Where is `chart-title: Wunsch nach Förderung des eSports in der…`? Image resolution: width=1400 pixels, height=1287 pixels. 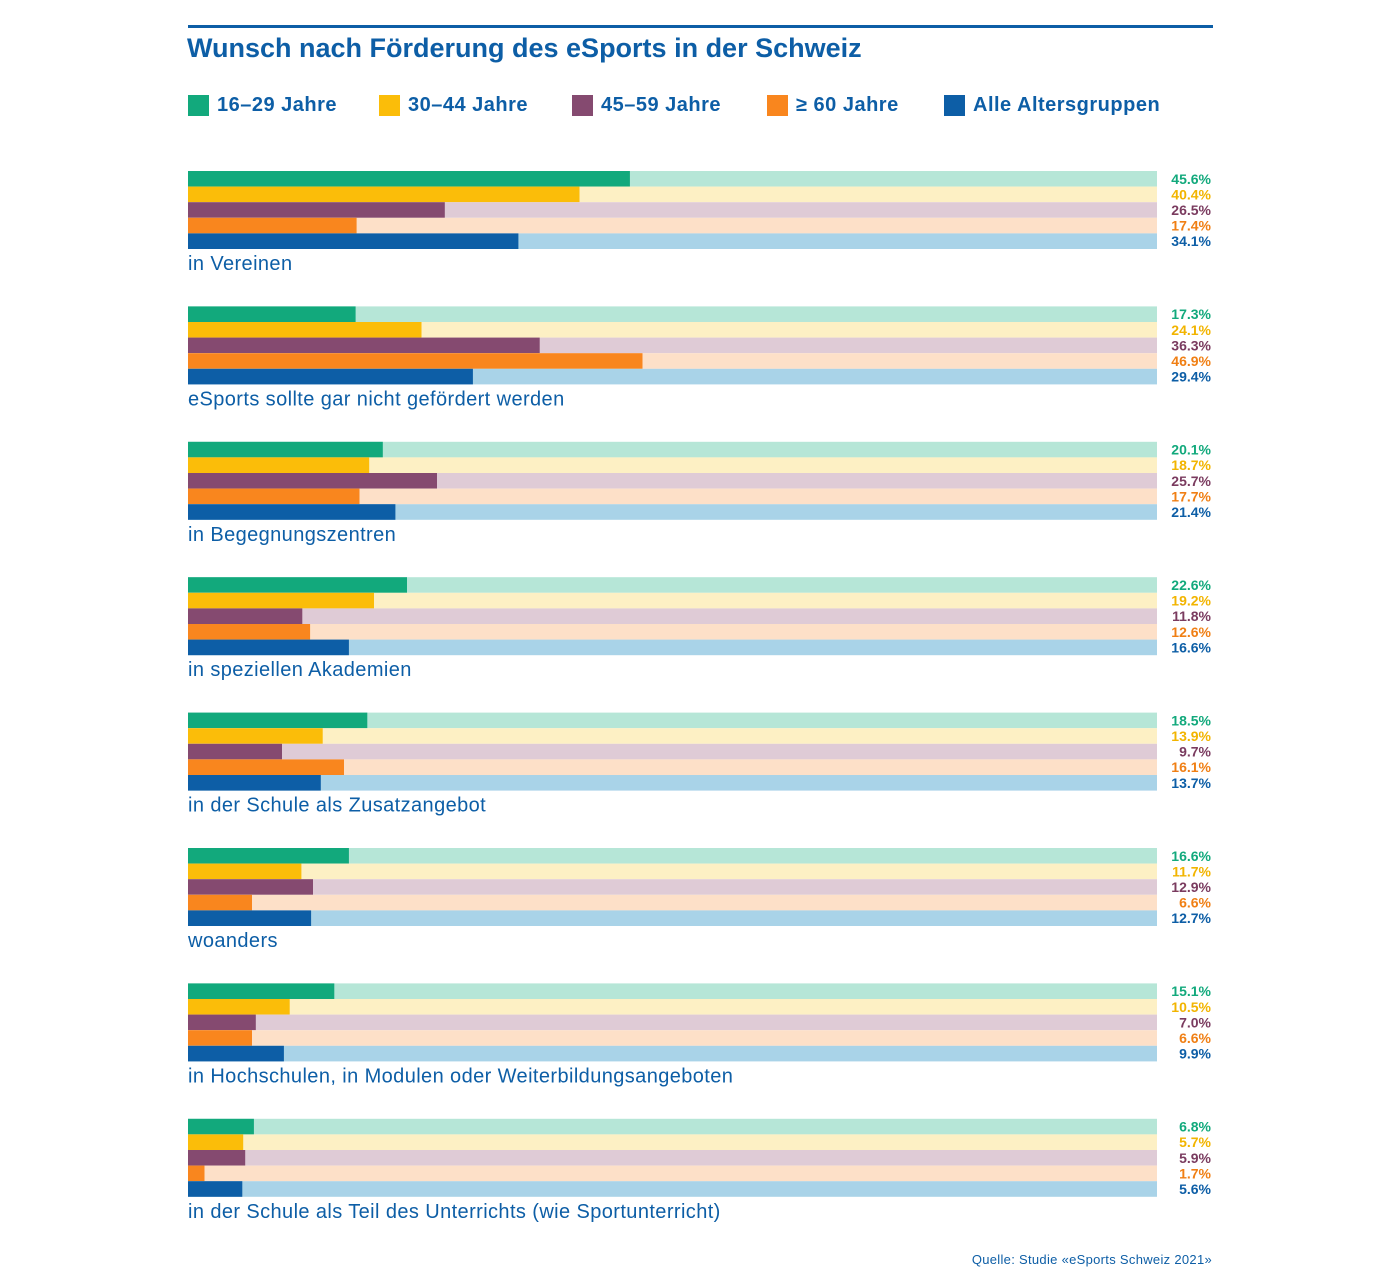 chart-title: Wunsch nach Förderung des eSports in der… is located at coordinates (524, 48).